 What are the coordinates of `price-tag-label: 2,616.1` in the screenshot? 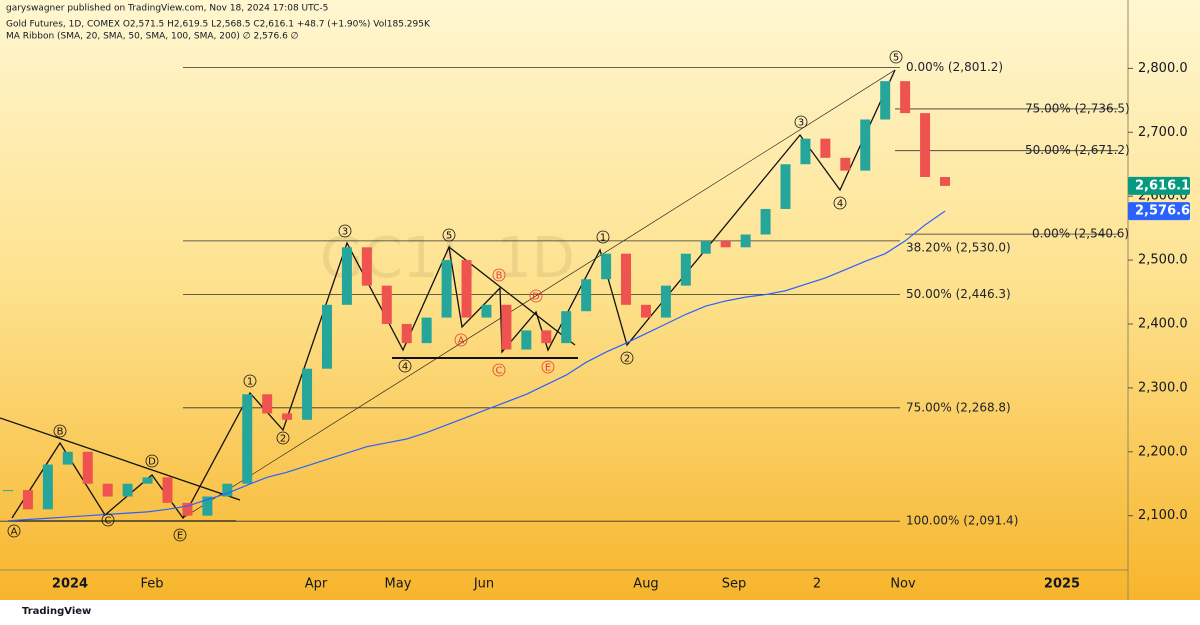 It's located at (1162, 185).